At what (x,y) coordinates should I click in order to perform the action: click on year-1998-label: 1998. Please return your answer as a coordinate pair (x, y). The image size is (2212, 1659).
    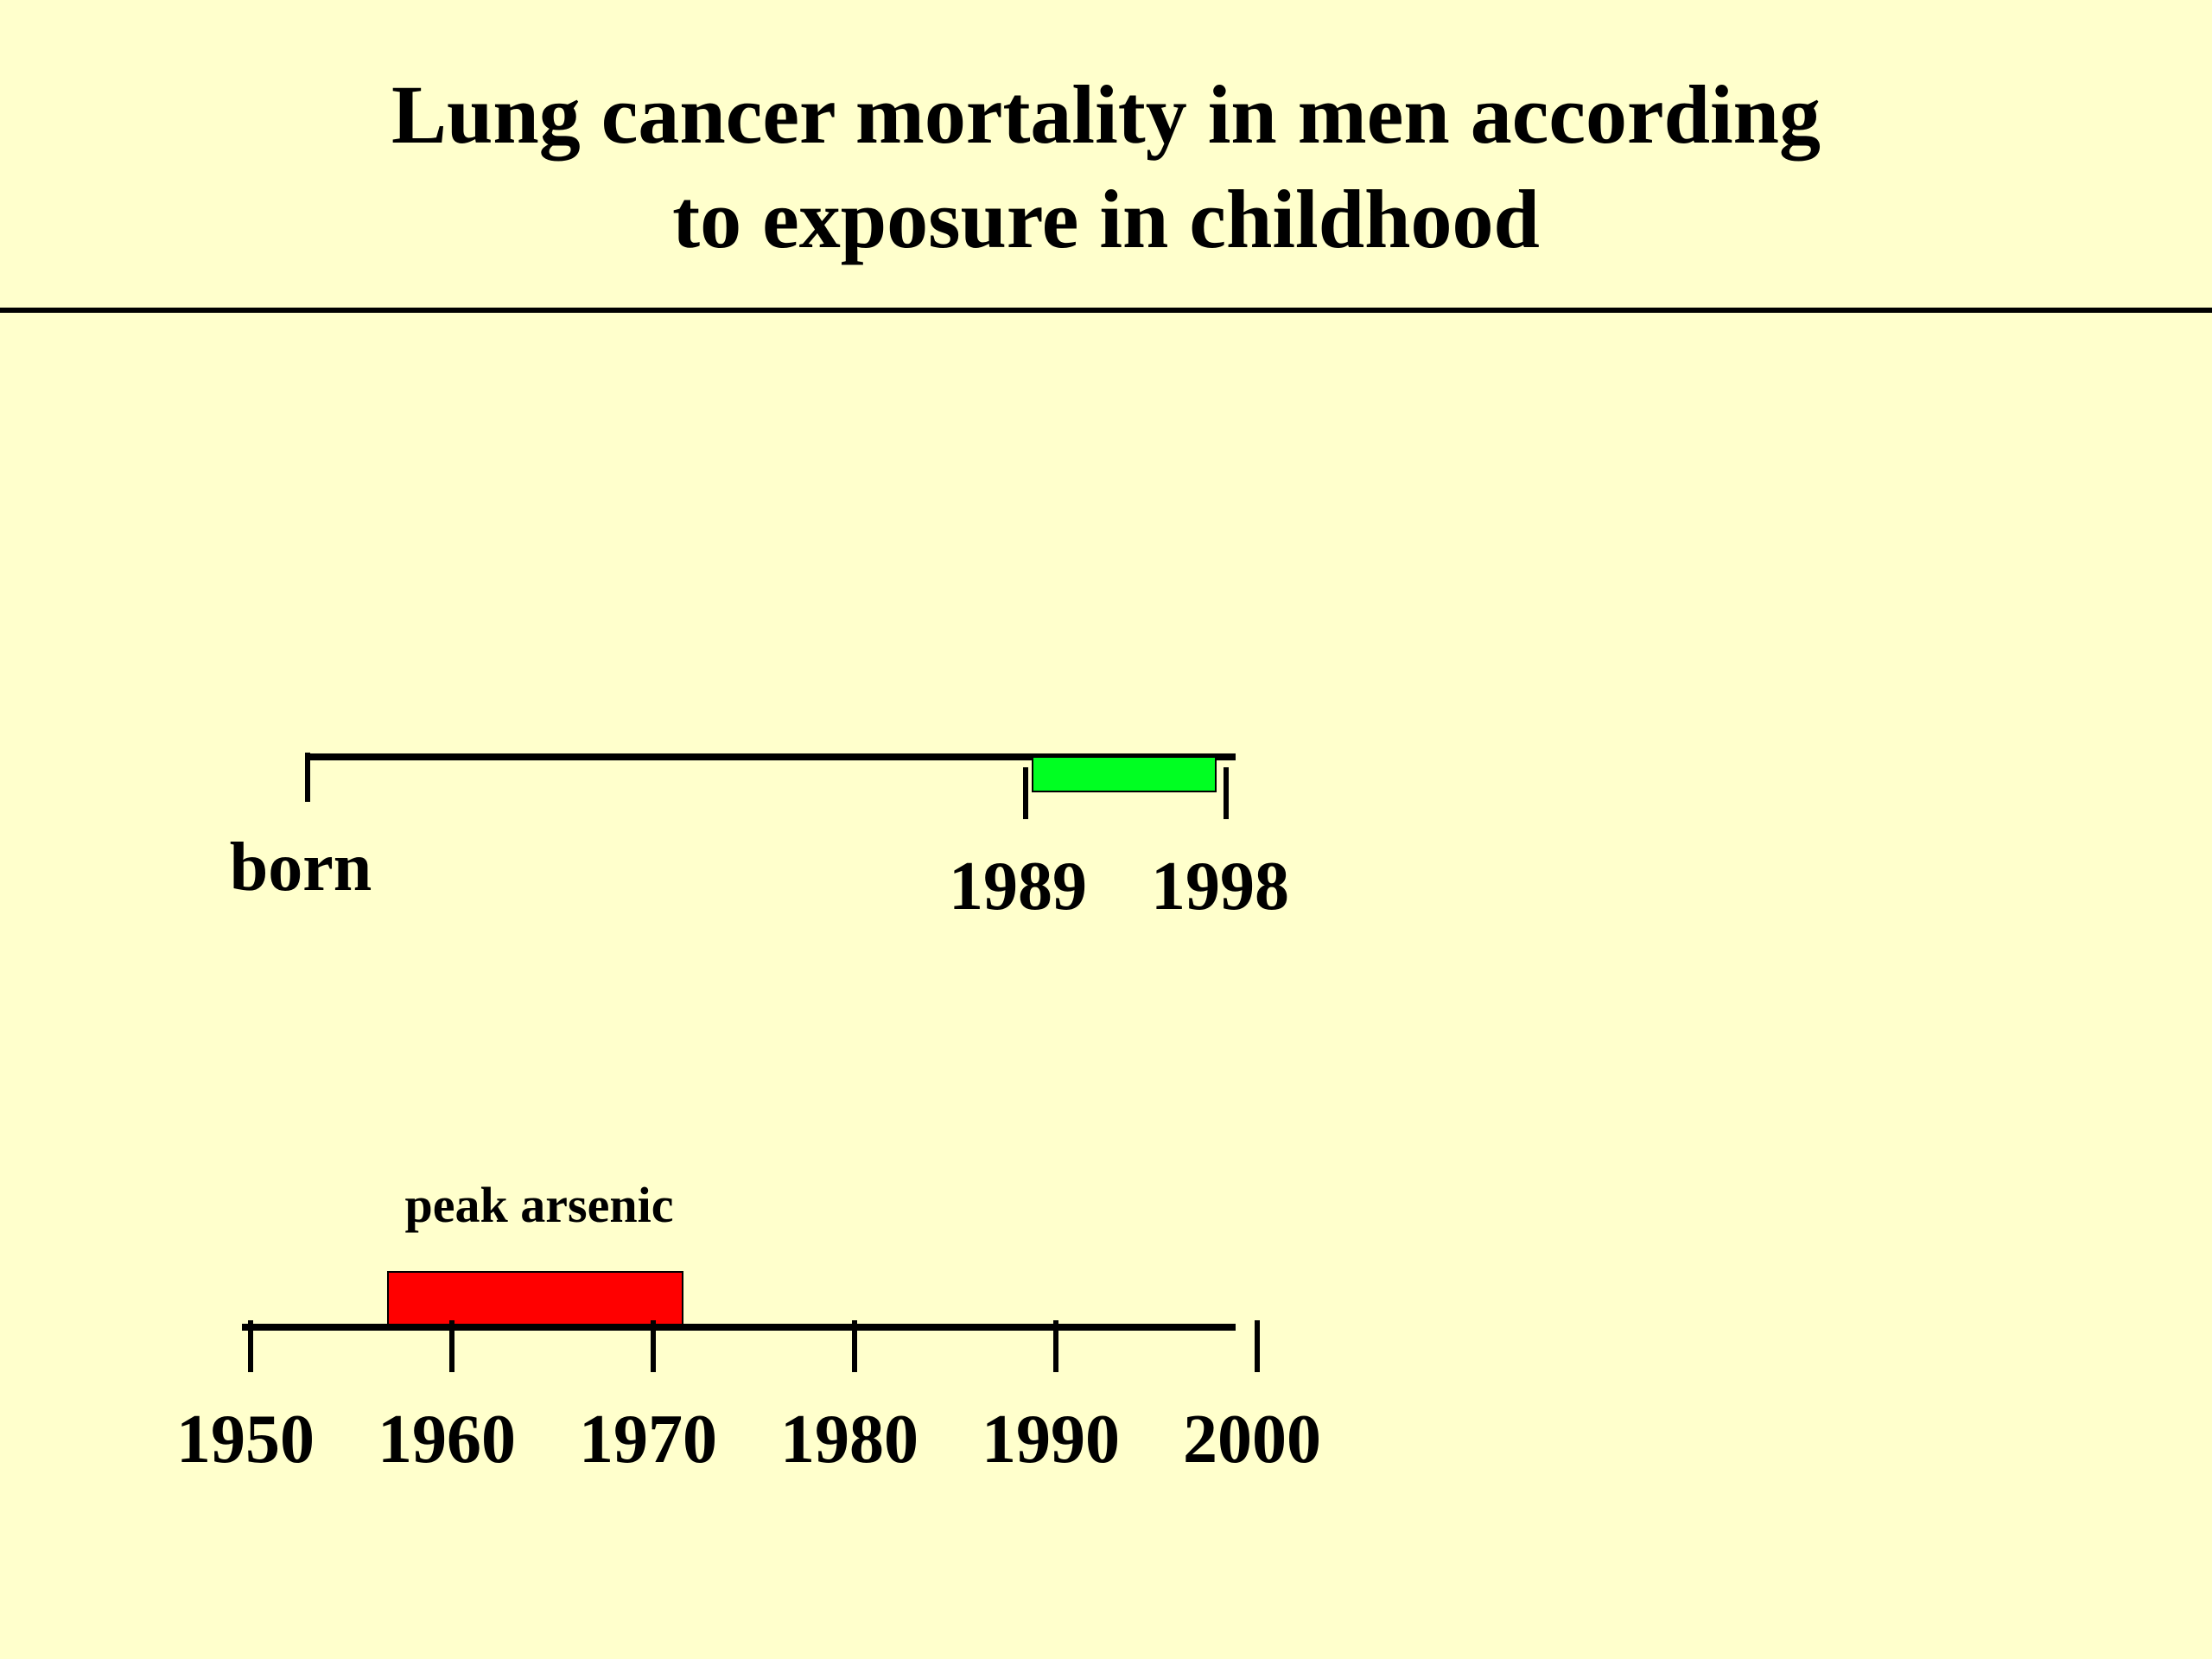
    Looking at the image, I should click on (1220, 887).